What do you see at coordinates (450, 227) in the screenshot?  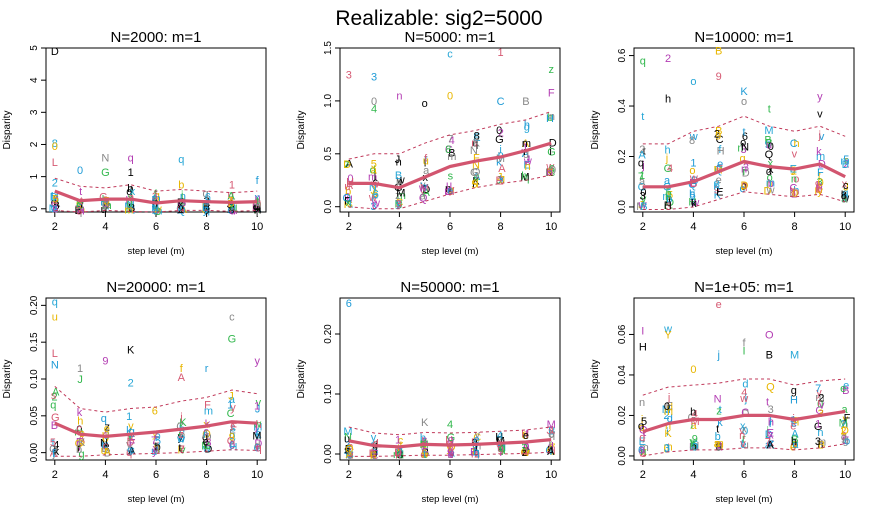 I see `x-tick-label: 6` at bounding box center [450, 227].